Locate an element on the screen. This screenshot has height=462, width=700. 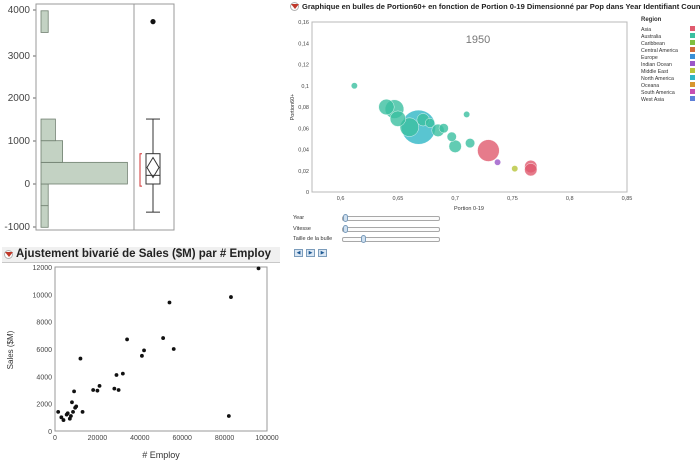
slider-bubble-size: Taille de la bulle is located at coordinates (366, 238).